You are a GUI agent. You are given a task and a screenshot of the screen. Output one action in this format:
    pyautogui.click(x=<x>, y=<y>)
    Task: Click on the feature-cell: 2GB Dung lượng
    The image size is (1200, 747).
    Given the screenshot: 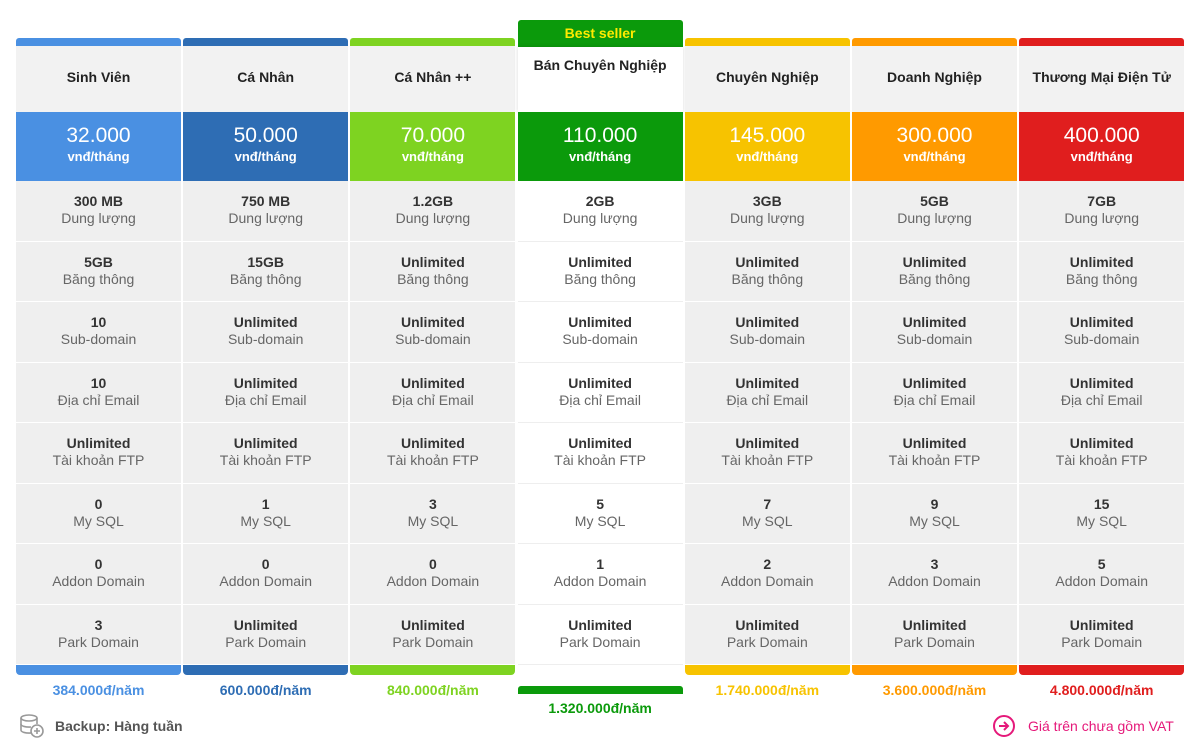 What is the action you would take?
    pyautogui.click(x=600, y=211)
    